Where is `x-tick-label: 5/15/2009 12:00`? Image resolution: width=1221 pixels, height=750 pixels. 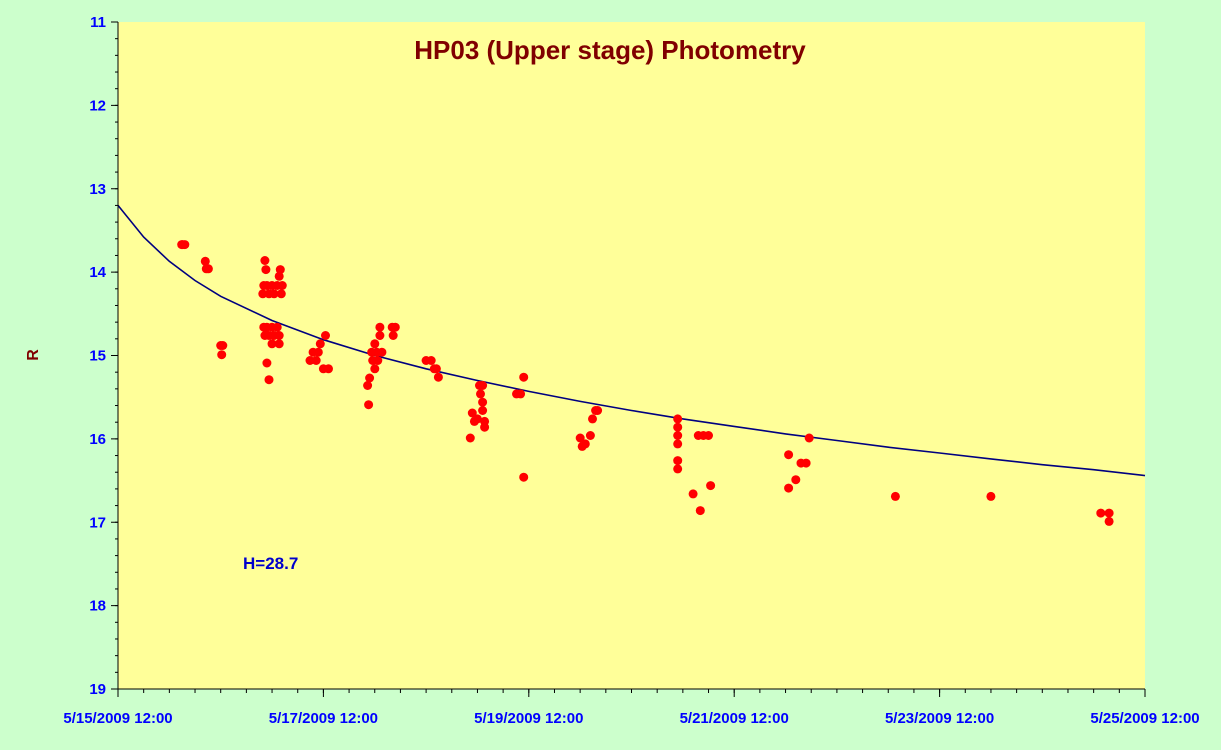
x-tick-label: 5/15/2009 12:00 is located at coordinates (117, 718).